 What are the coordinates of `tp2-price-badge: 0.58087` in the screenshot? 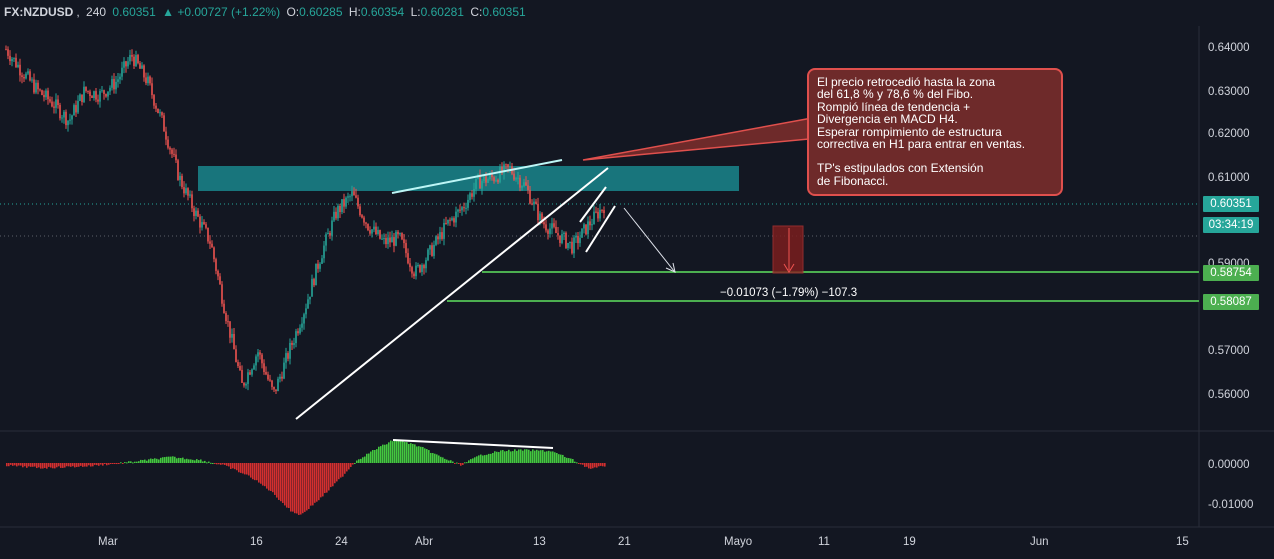 It's located at (1231, 302).